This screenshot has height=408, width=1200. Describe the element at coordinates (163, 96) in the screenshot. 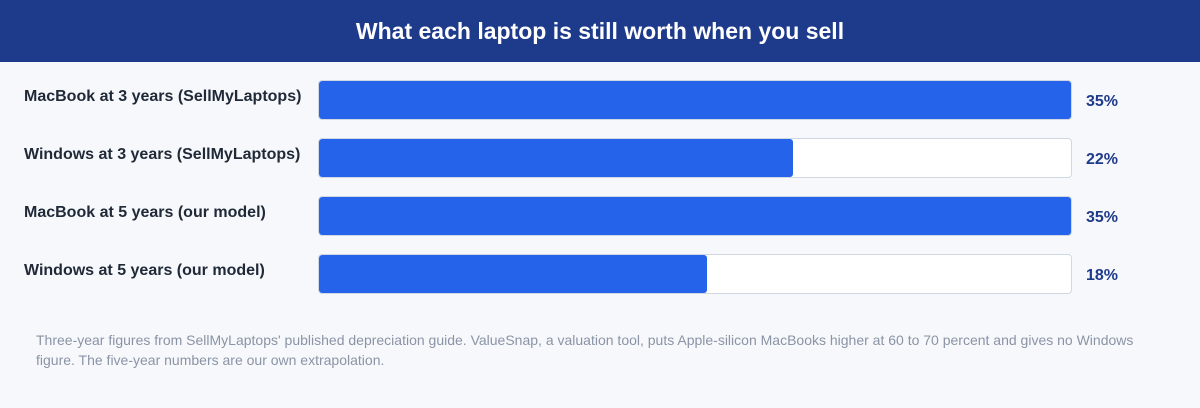

I see `bar-category-label: MacBook at 3 years (SellMyLaptops)` at that location.